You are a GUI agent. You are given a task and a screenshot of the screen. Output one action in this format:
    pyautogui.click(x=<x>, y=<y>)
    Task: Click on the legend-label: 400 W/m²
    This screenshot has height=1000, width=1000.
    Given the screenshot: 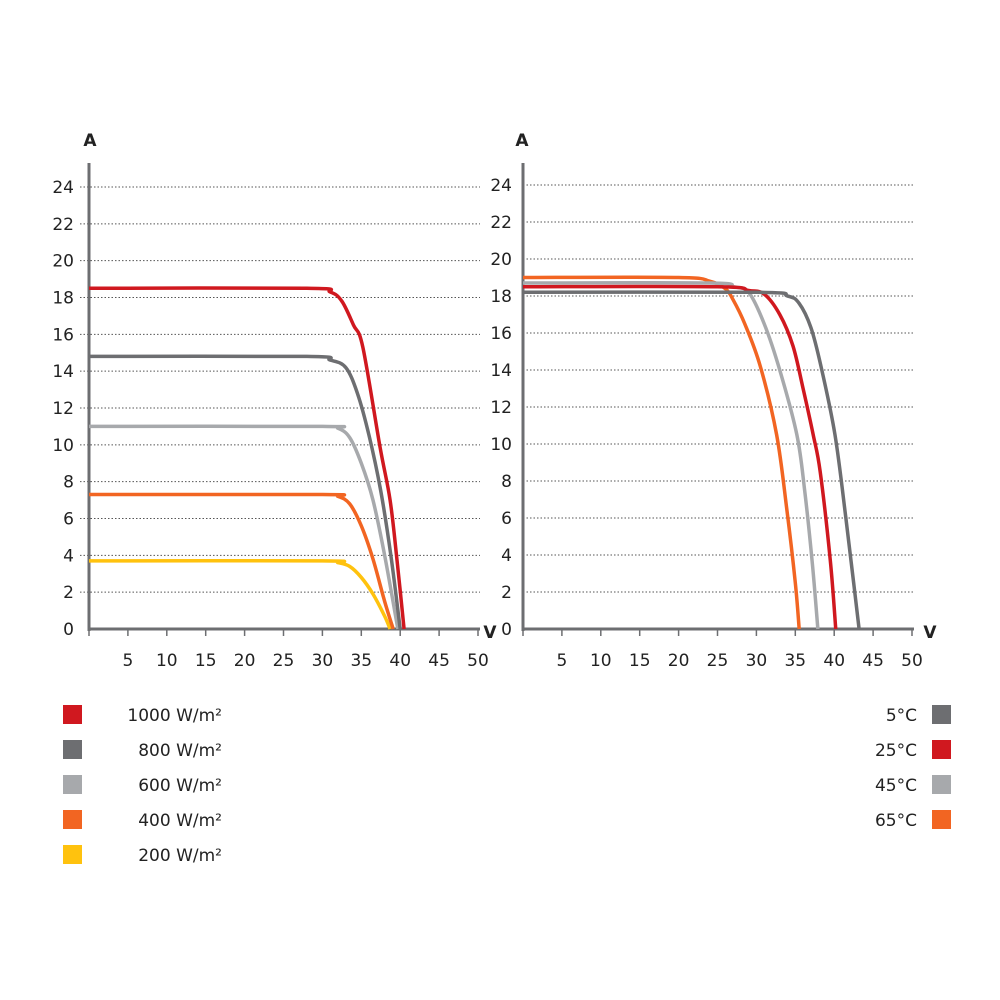 What is the action you would take?
    pyautogui.click(x=180, y=821)
    